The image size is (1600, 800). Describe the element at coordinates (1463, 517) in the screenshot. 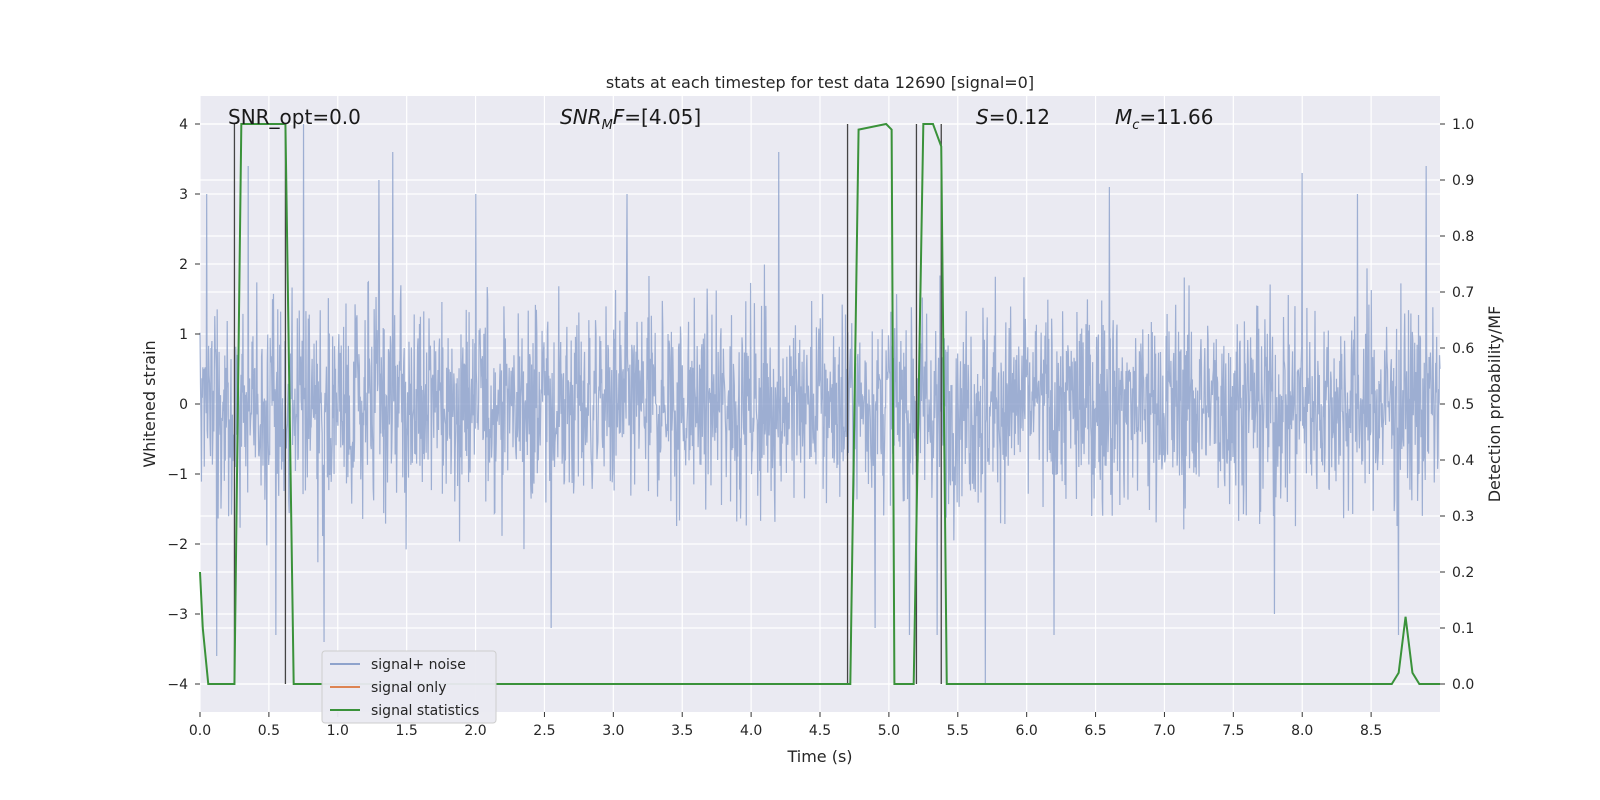

I see `y-right-tick-label: 0.3` at that location.